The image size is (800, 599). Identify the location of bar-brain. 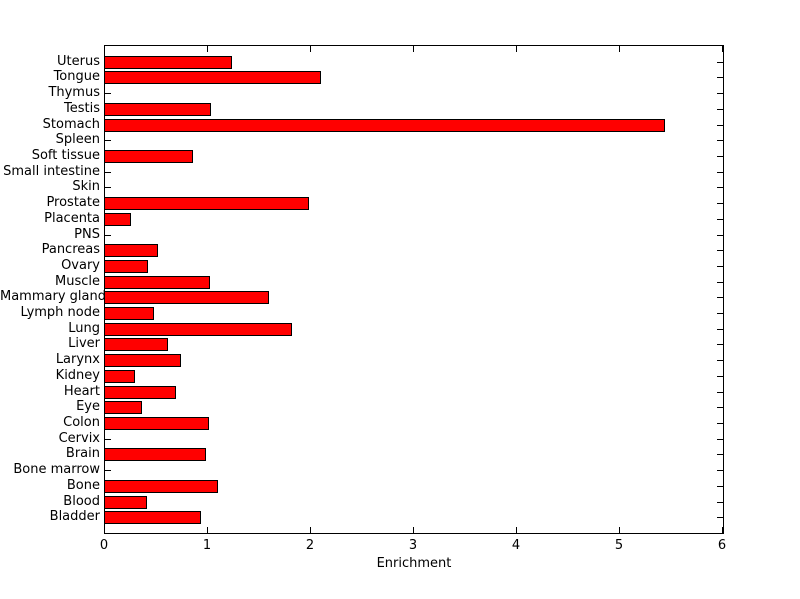
(155, 454).